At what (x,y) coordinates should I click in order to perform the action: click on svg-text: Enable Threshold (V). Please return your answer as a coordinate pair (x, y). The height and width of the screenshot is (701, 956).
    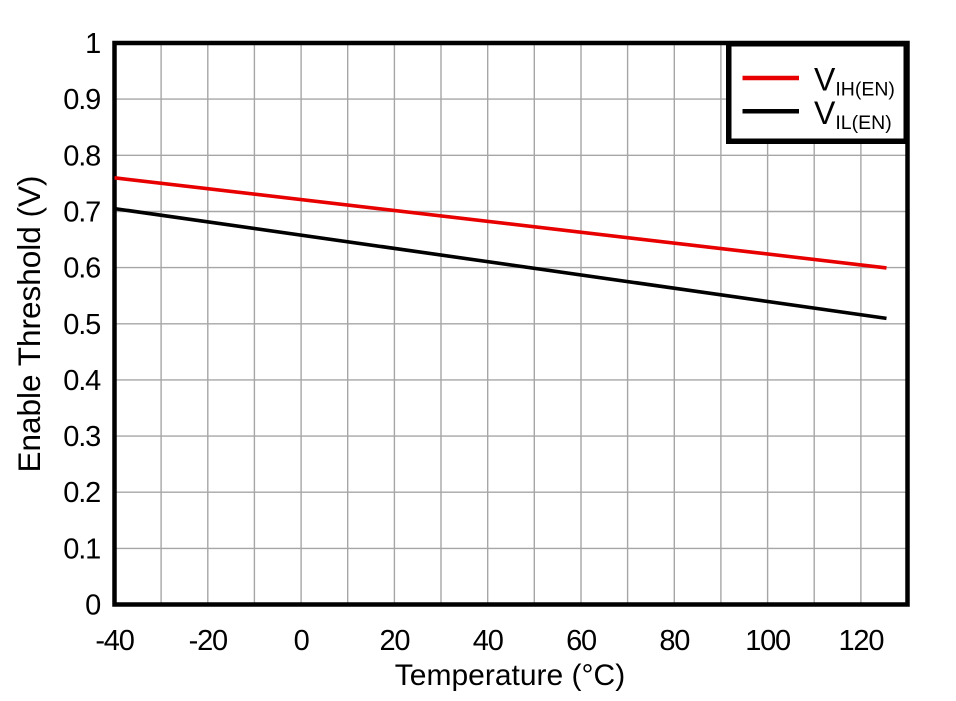
    Looking at the image, I should click on (29, 323).